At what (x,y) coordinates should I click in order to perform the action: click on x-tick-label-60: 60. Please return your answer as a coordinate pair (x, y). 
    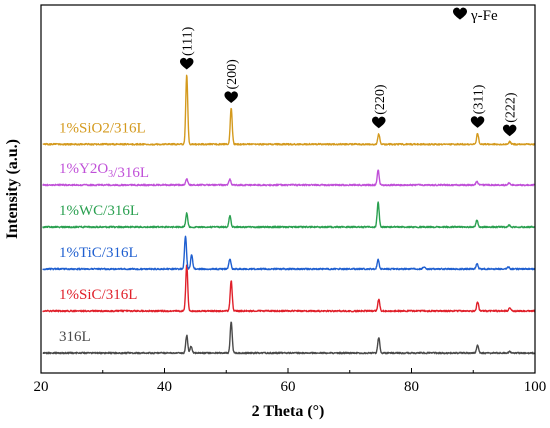
    Looking at the image, I should click on (288, 387).